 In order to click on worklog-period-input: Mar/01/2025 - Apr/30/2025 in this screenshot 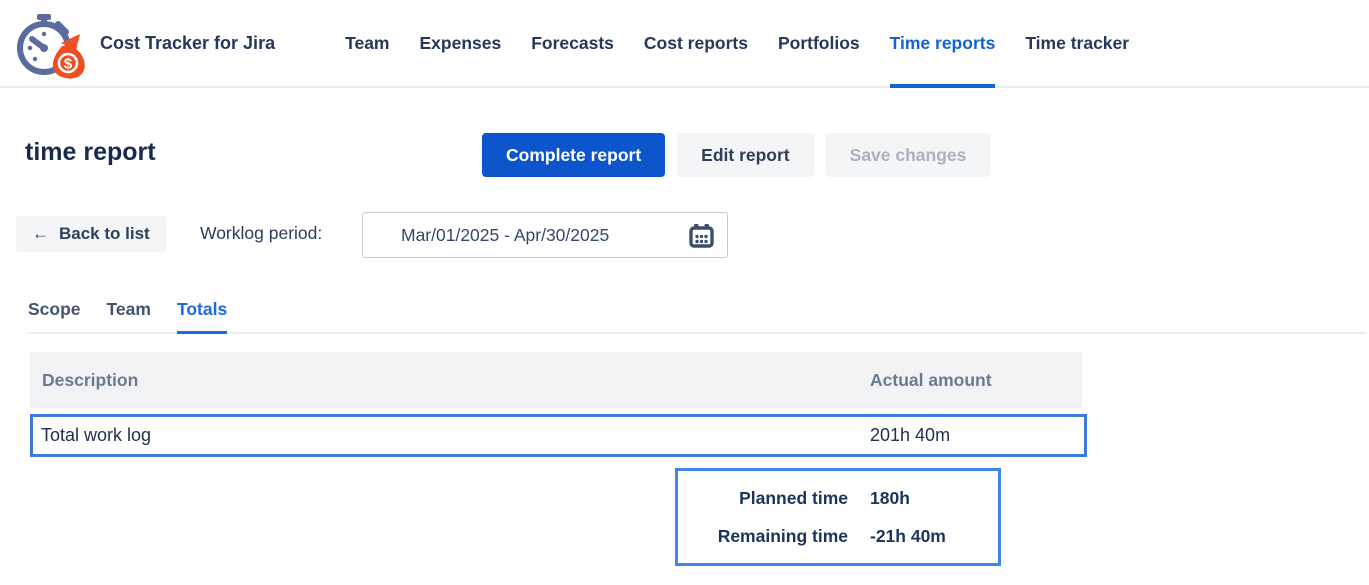, I will do `click(545, 235)`.